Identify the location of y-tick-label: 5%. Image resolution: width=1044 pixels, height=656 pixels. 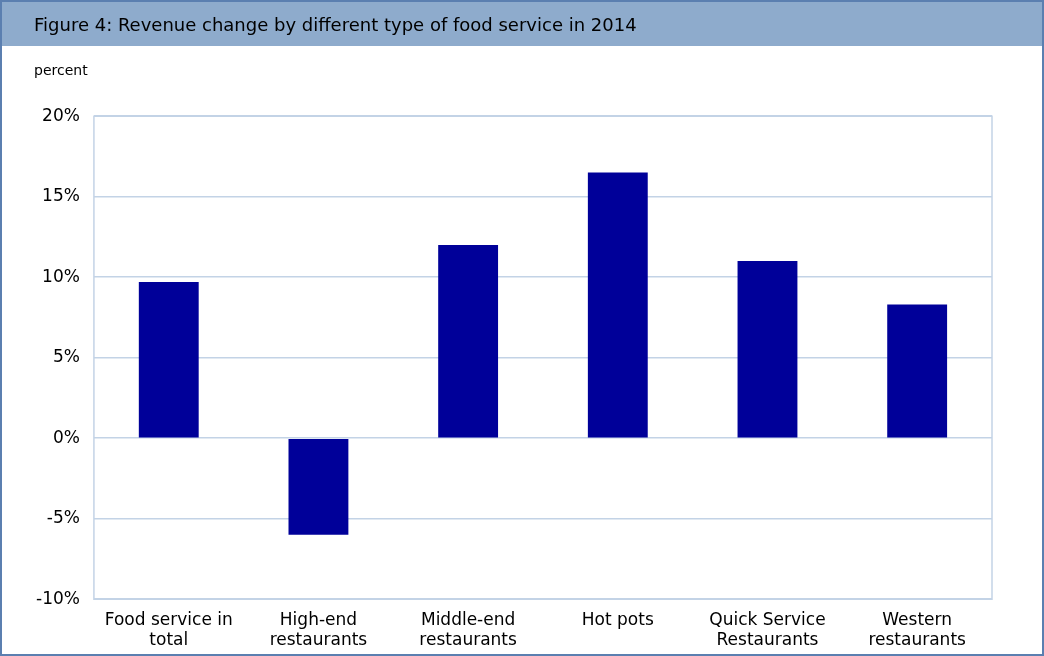
(66, 356).